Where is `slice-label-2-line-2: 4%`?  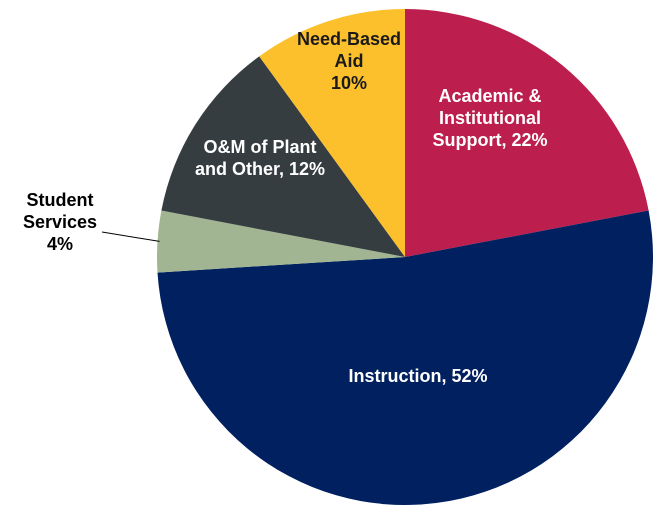 slice-label-2-line-2: 4% is located at coordinates (60, 244).